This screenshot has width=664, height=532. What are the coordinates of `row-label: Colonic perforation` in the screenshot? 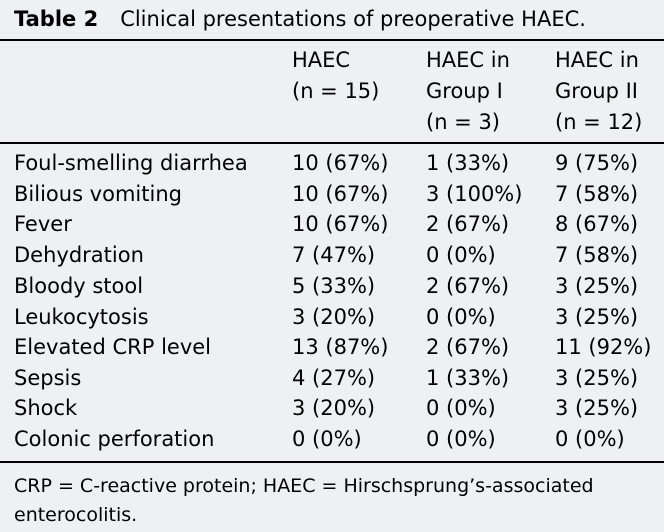 It's located at (114, 439).